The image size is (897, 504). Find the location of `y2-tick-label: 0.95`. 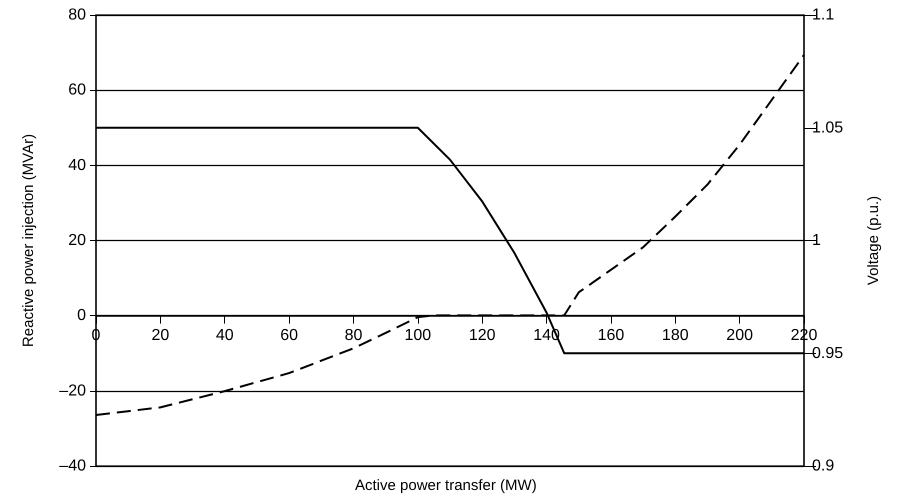

y2-tick-label: 0.95 is located at coordinates (828, 353).